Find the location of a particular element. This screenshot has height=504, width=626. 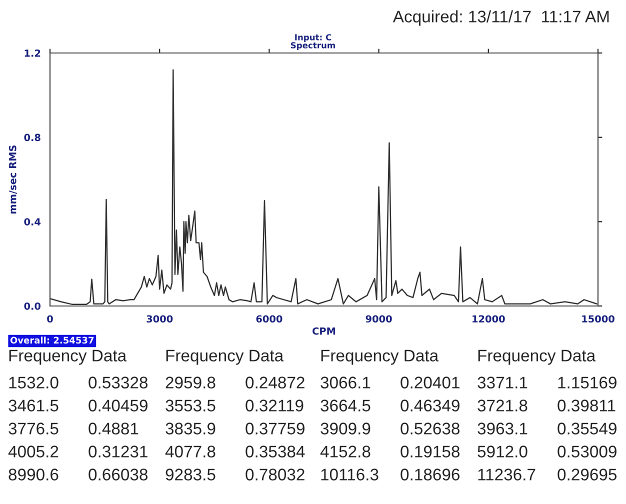

text: 3553.5 is located at coordinates (191, 406).